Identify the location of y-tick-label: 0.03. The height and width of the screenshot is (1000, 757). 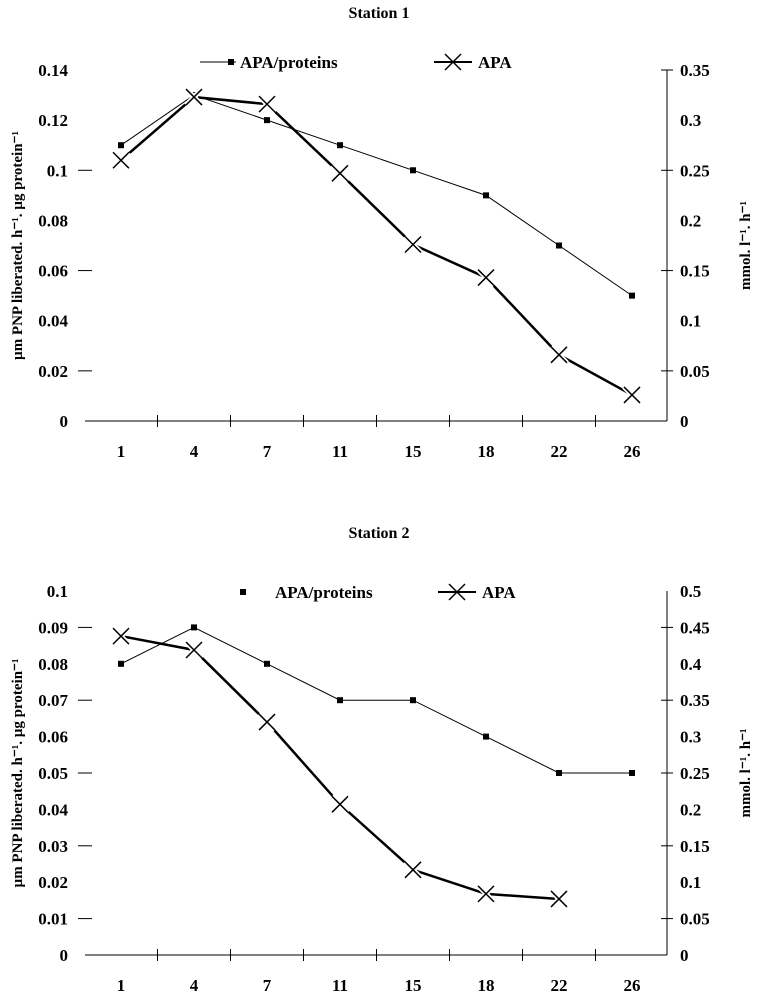
(53, 846).